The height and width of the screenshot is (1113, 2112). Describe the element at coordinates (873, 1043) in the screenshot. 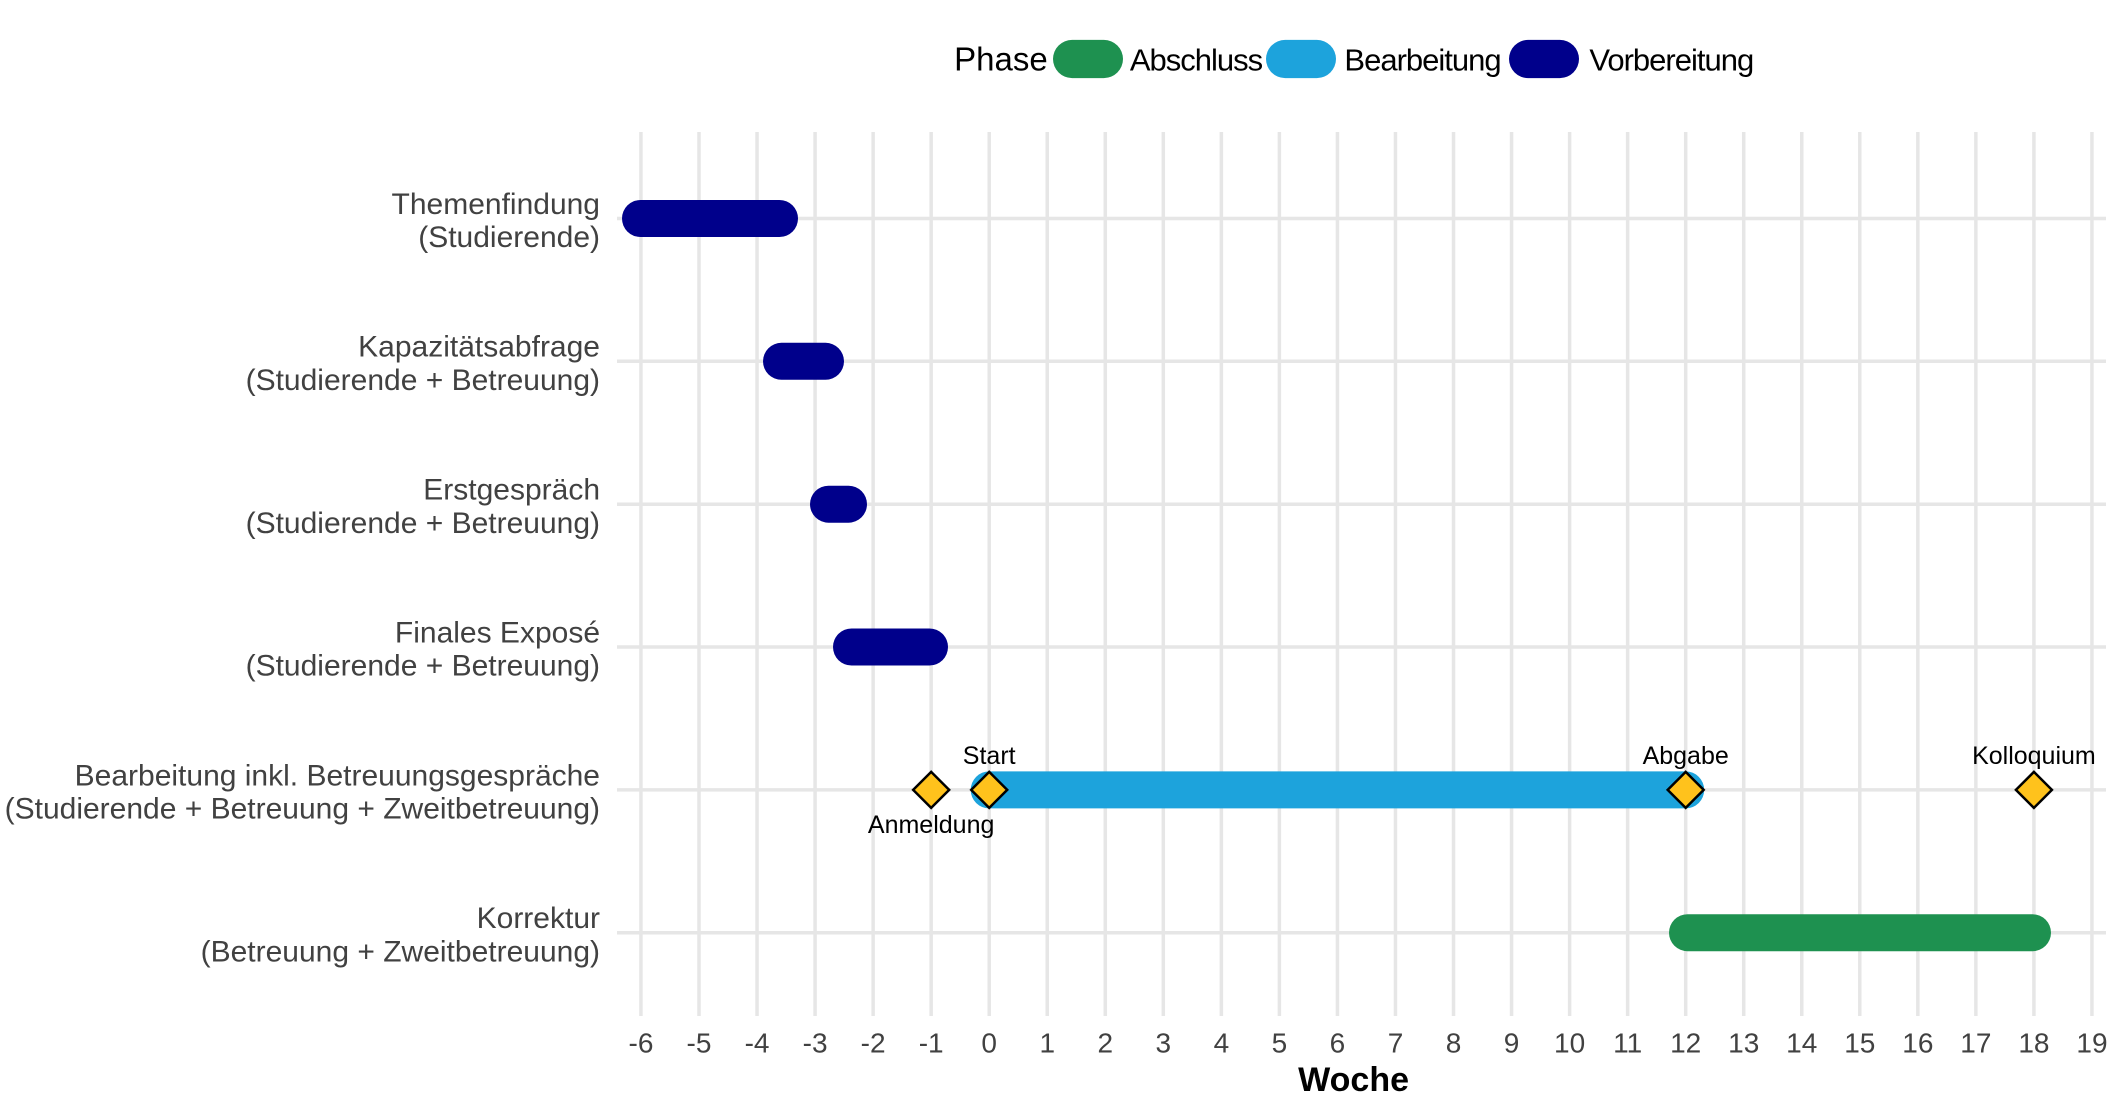

I see `svg-text: -2` at that location.